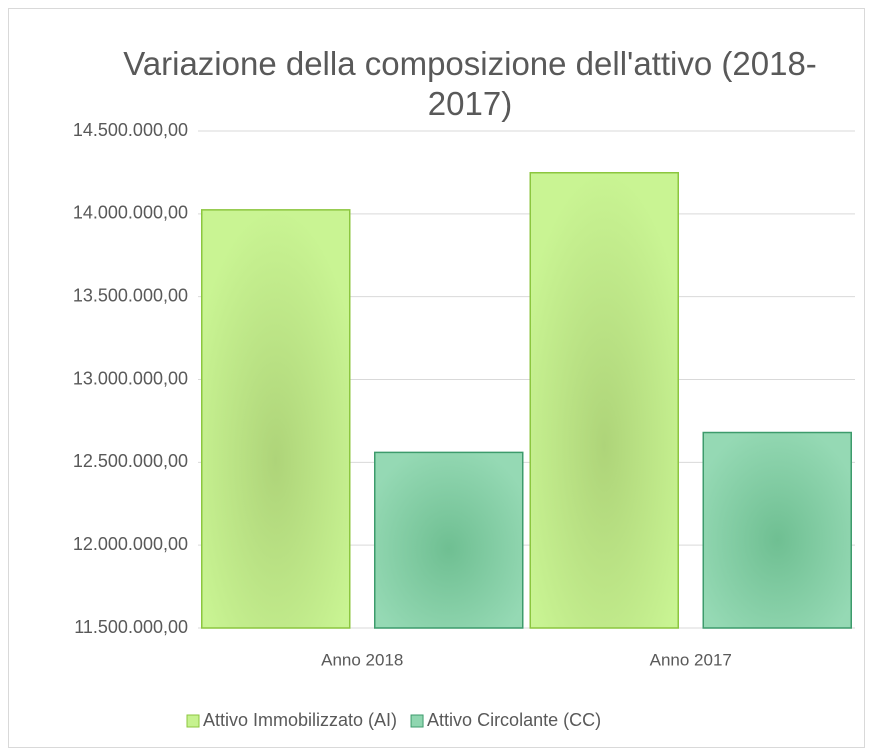 The height and width of the screenshot is (755, 873). Describe the element at coordinates (130, 378) in the screenshot. I see `y-tick-label: 13.000.000,00` at that location.